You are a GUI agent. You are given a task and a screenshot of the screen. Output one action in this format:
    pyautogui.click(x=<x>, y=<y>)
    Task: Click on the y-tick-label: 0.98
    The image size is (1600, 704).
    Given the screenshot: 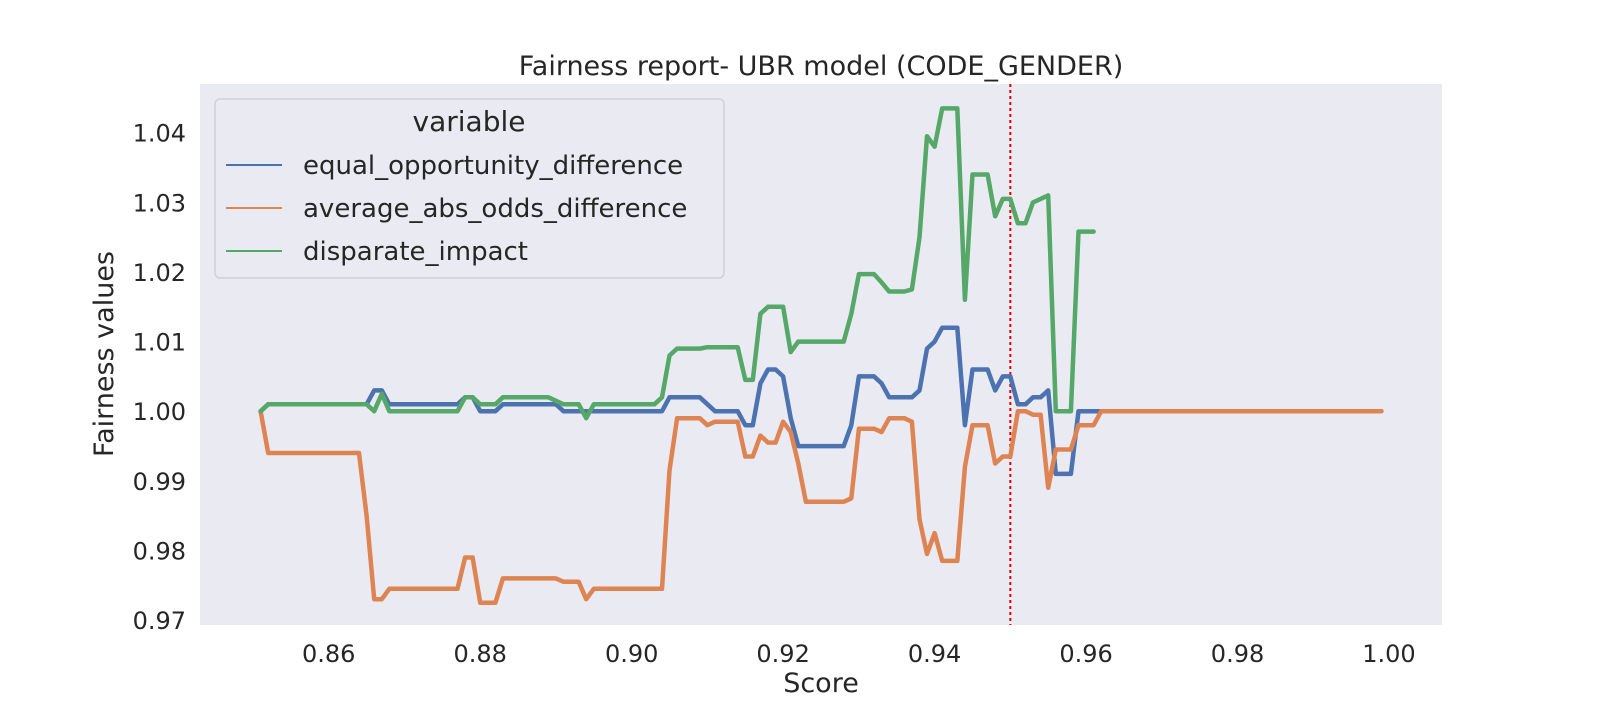 What is the action you would take?
    pyautogui.click(x=159, y=551)
    